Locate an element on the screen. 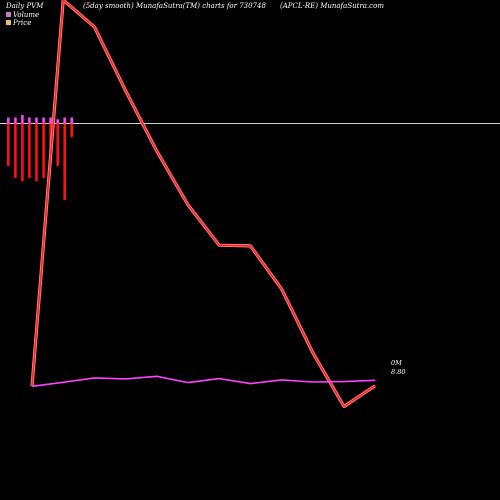 Image resolution: width=500 pixels, height=500 pixels. legend-price-swatch is located at coordinates (8, 22).